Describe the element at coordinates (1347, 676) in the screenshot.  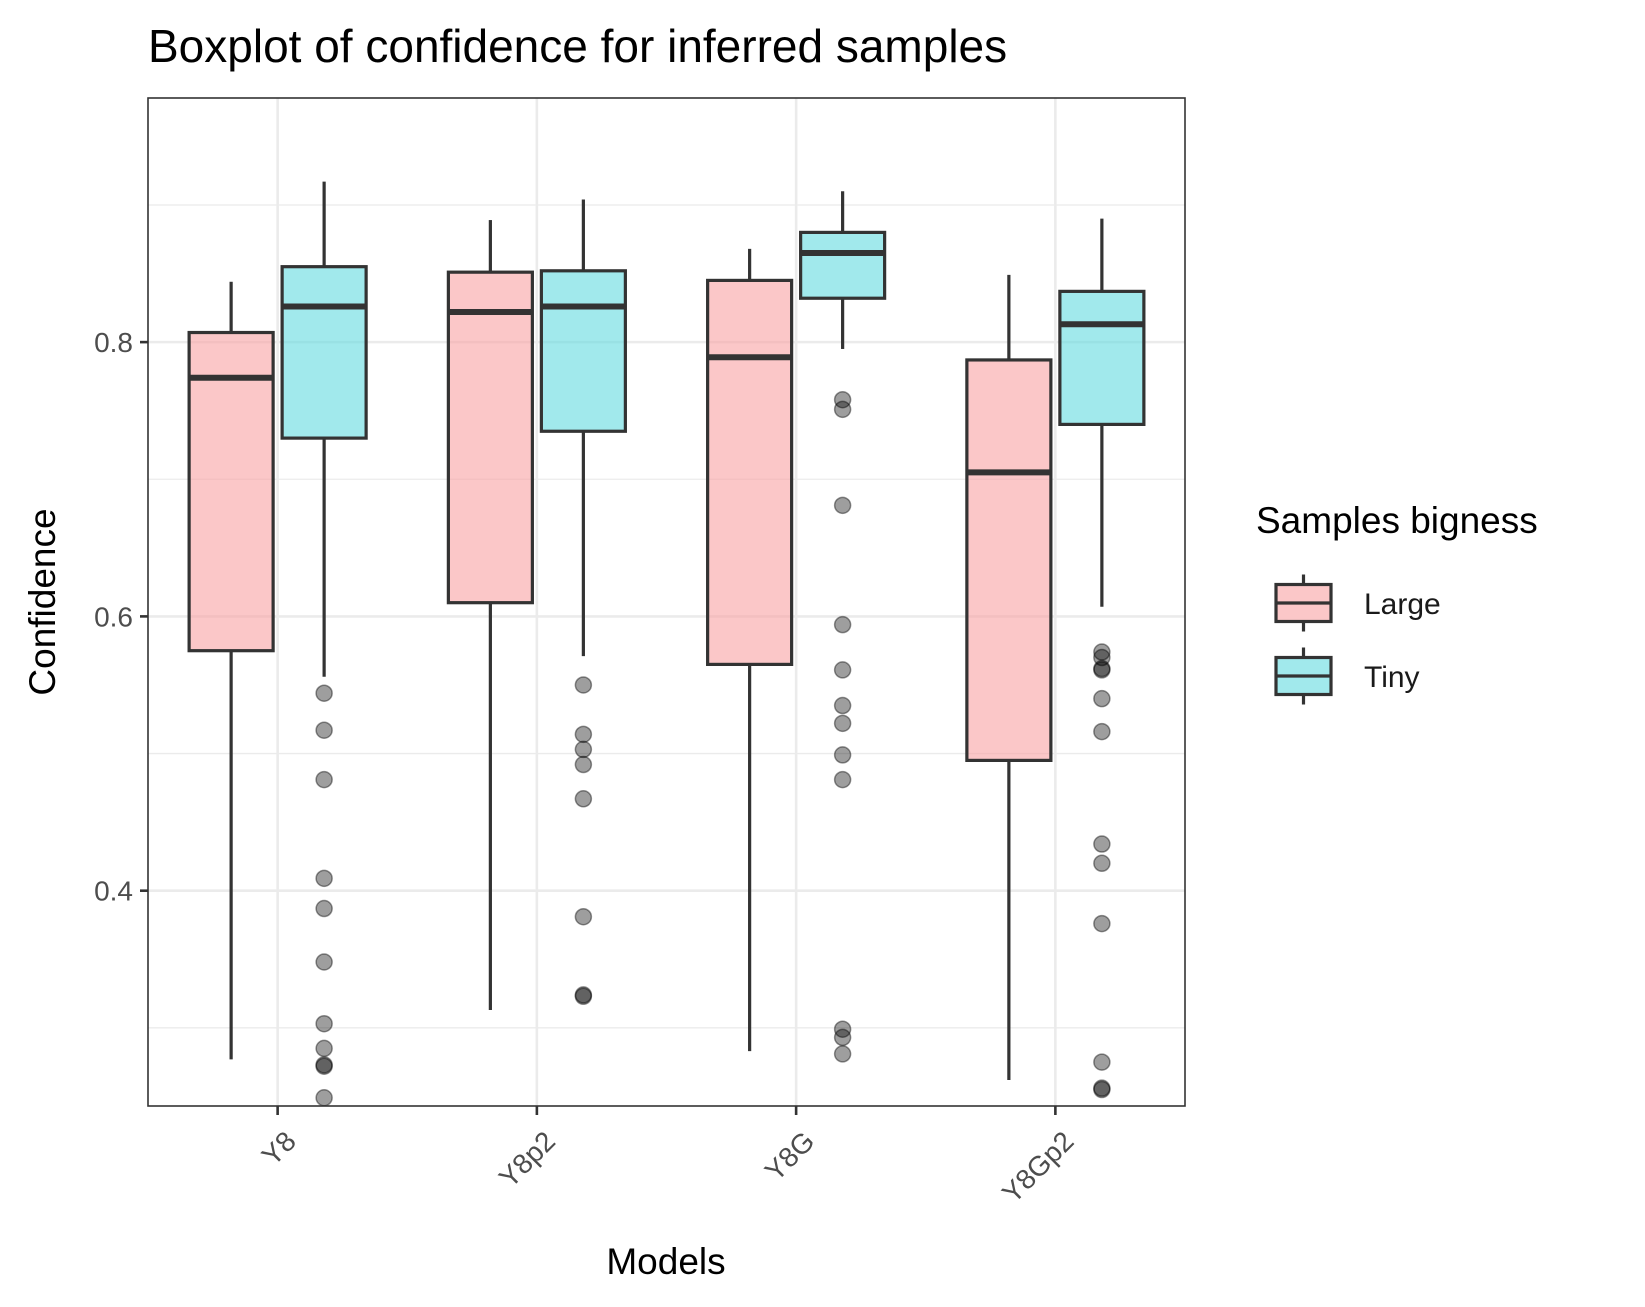
I see `legend-item-tiny: Tiny` at that location.